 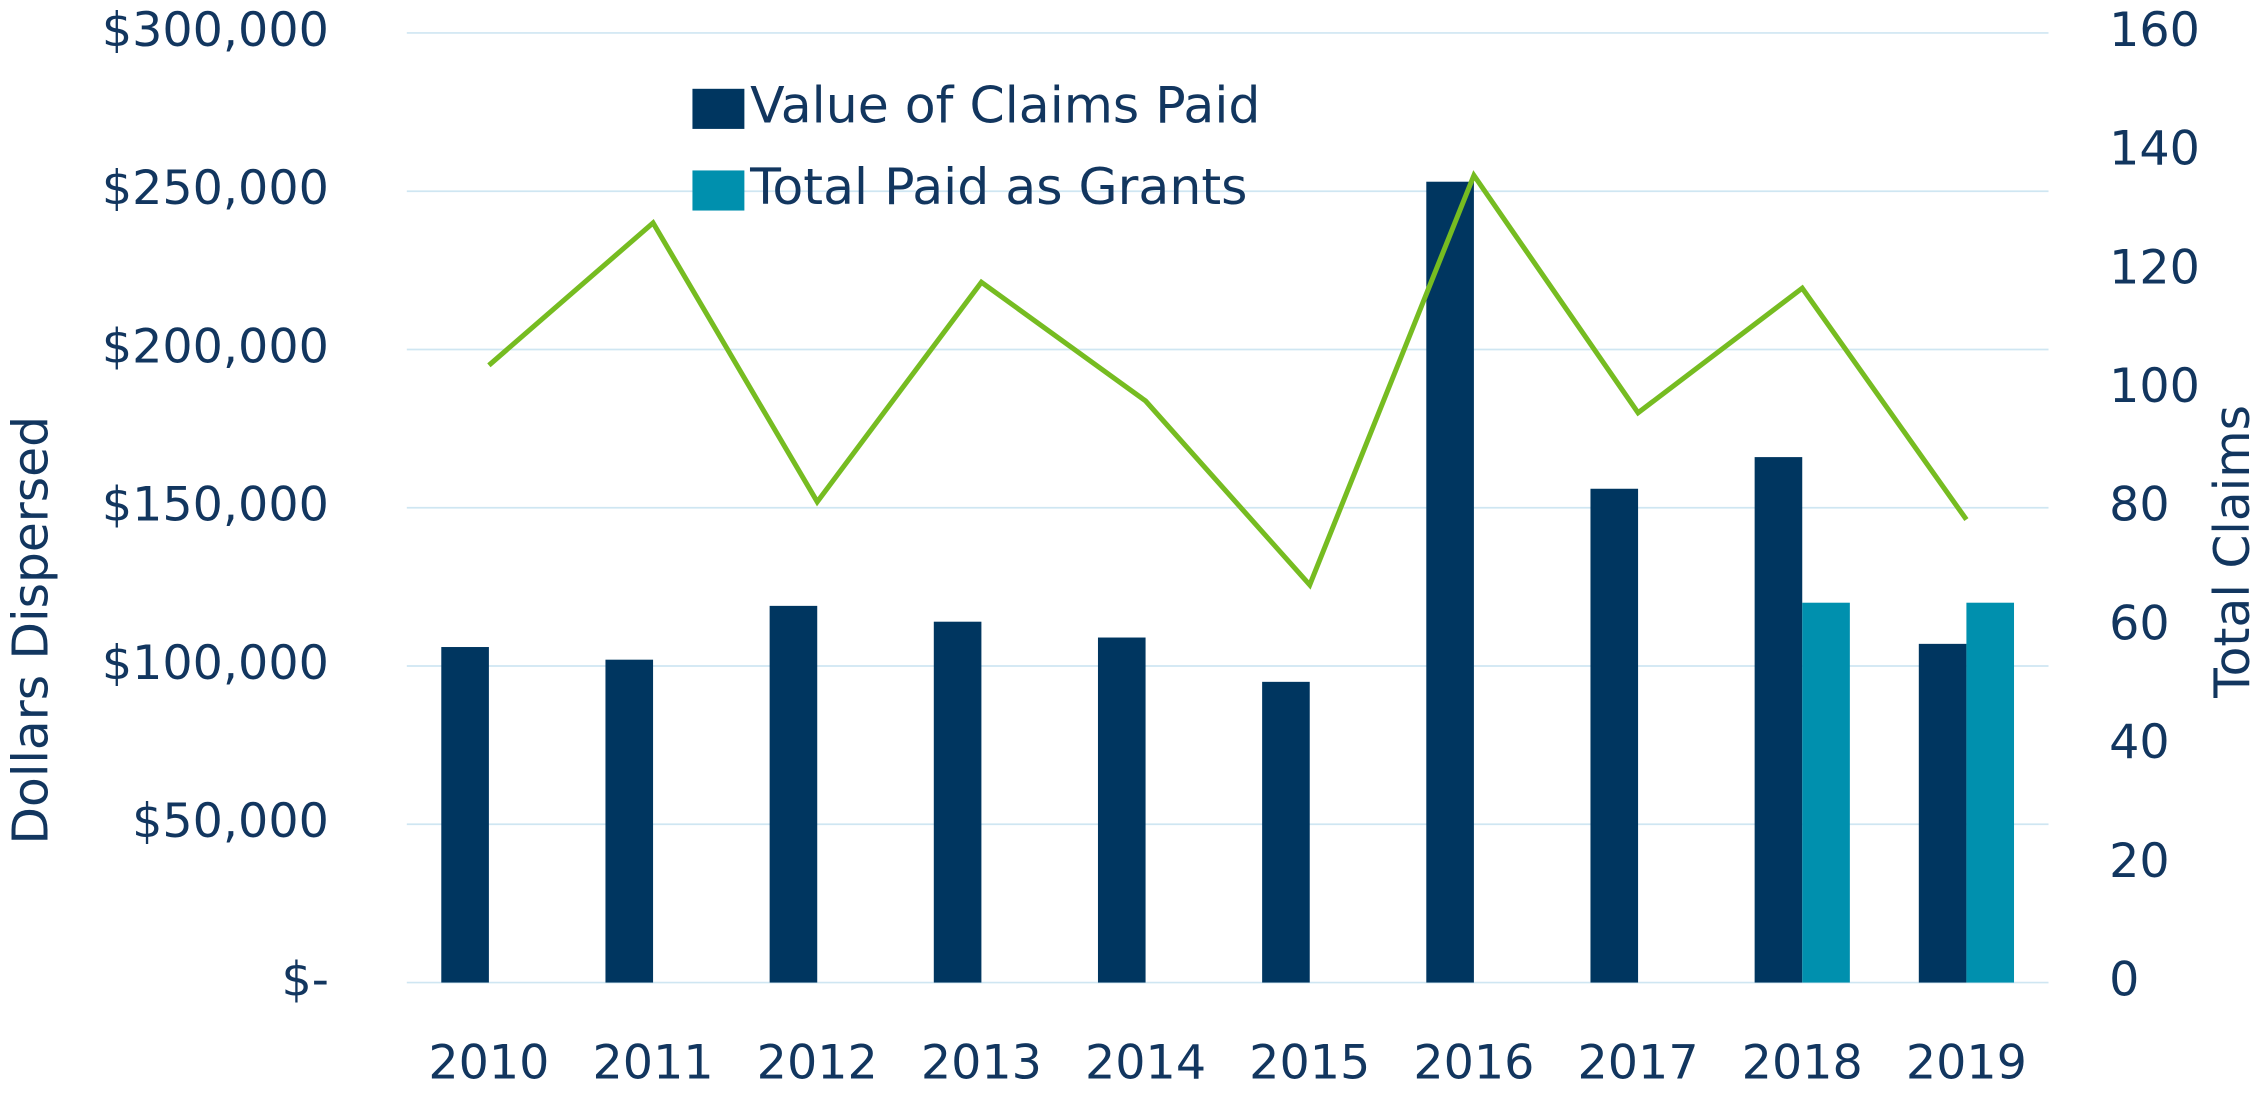 I want to click on y-axis-title: Dollars Dispersed, so click(x=31, y=630).